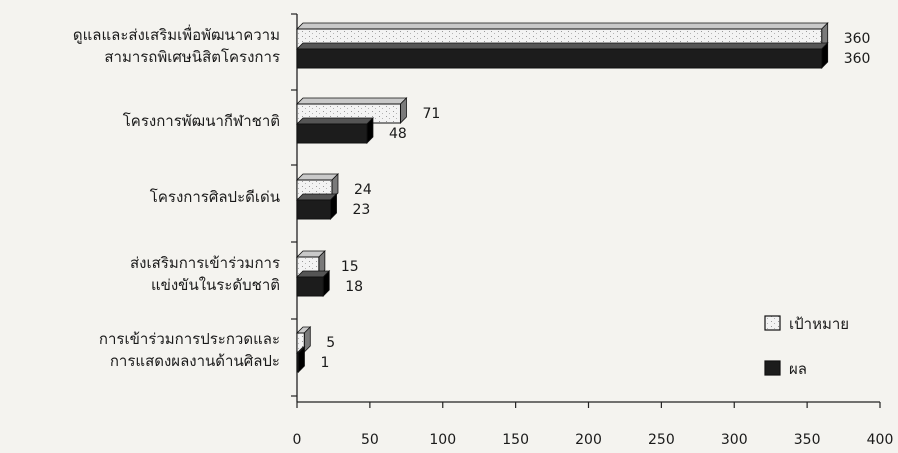 This screenshot has height=453, width=898. I want to click on category-label-line: สามารถพิเศษนิสิตโครงการ, so click(192, 57).